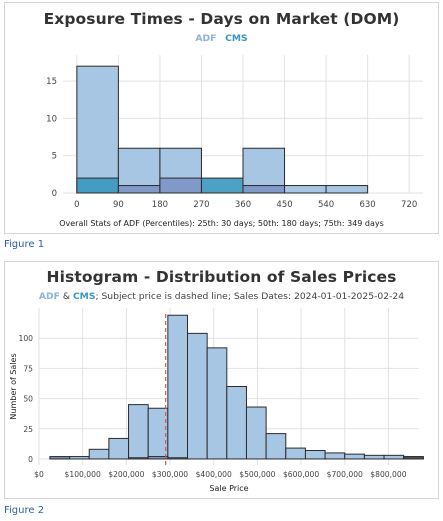 Image resolution: width=443 pixels, height=521 pixels. What do you see at coordinates (26, 338) in the screenshot?
I see `y-tick-label: 100` at bounding box center [26, 338].